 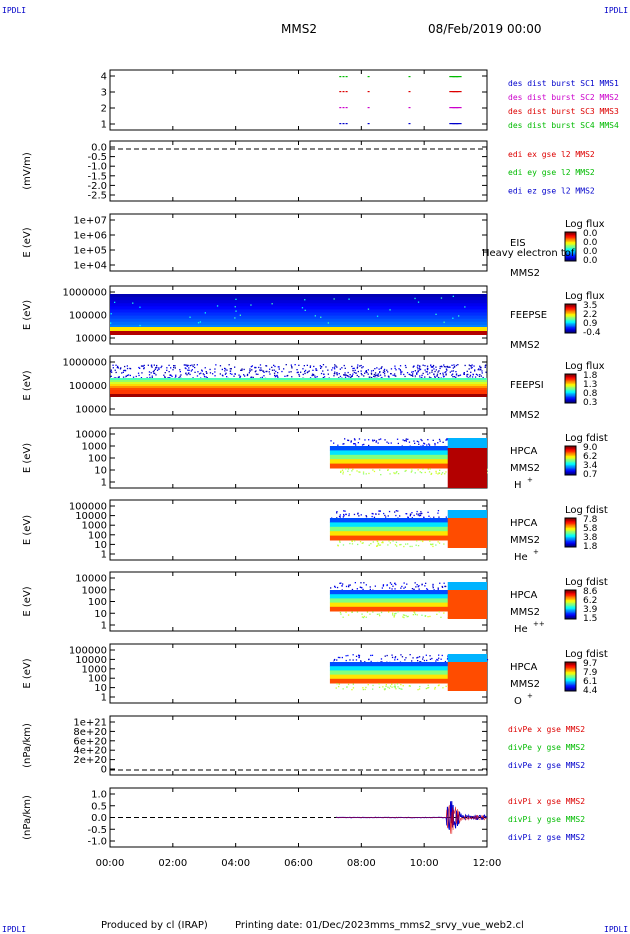 What do you see at coordinates (590, 538) in the screenshot?
I see `colorbar-label: 3.8` at bounding box center [590, 538].